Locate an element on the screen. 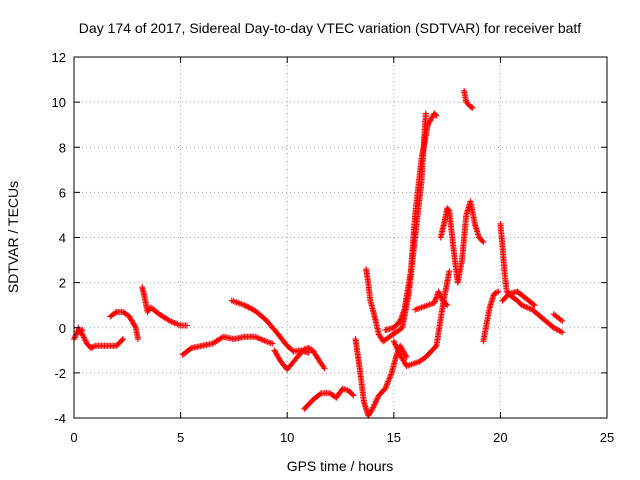 The width and height of the screenshot is (640, 480). y-axis-title: SDTVAR / TECUs is located at coordinates (13, 237).